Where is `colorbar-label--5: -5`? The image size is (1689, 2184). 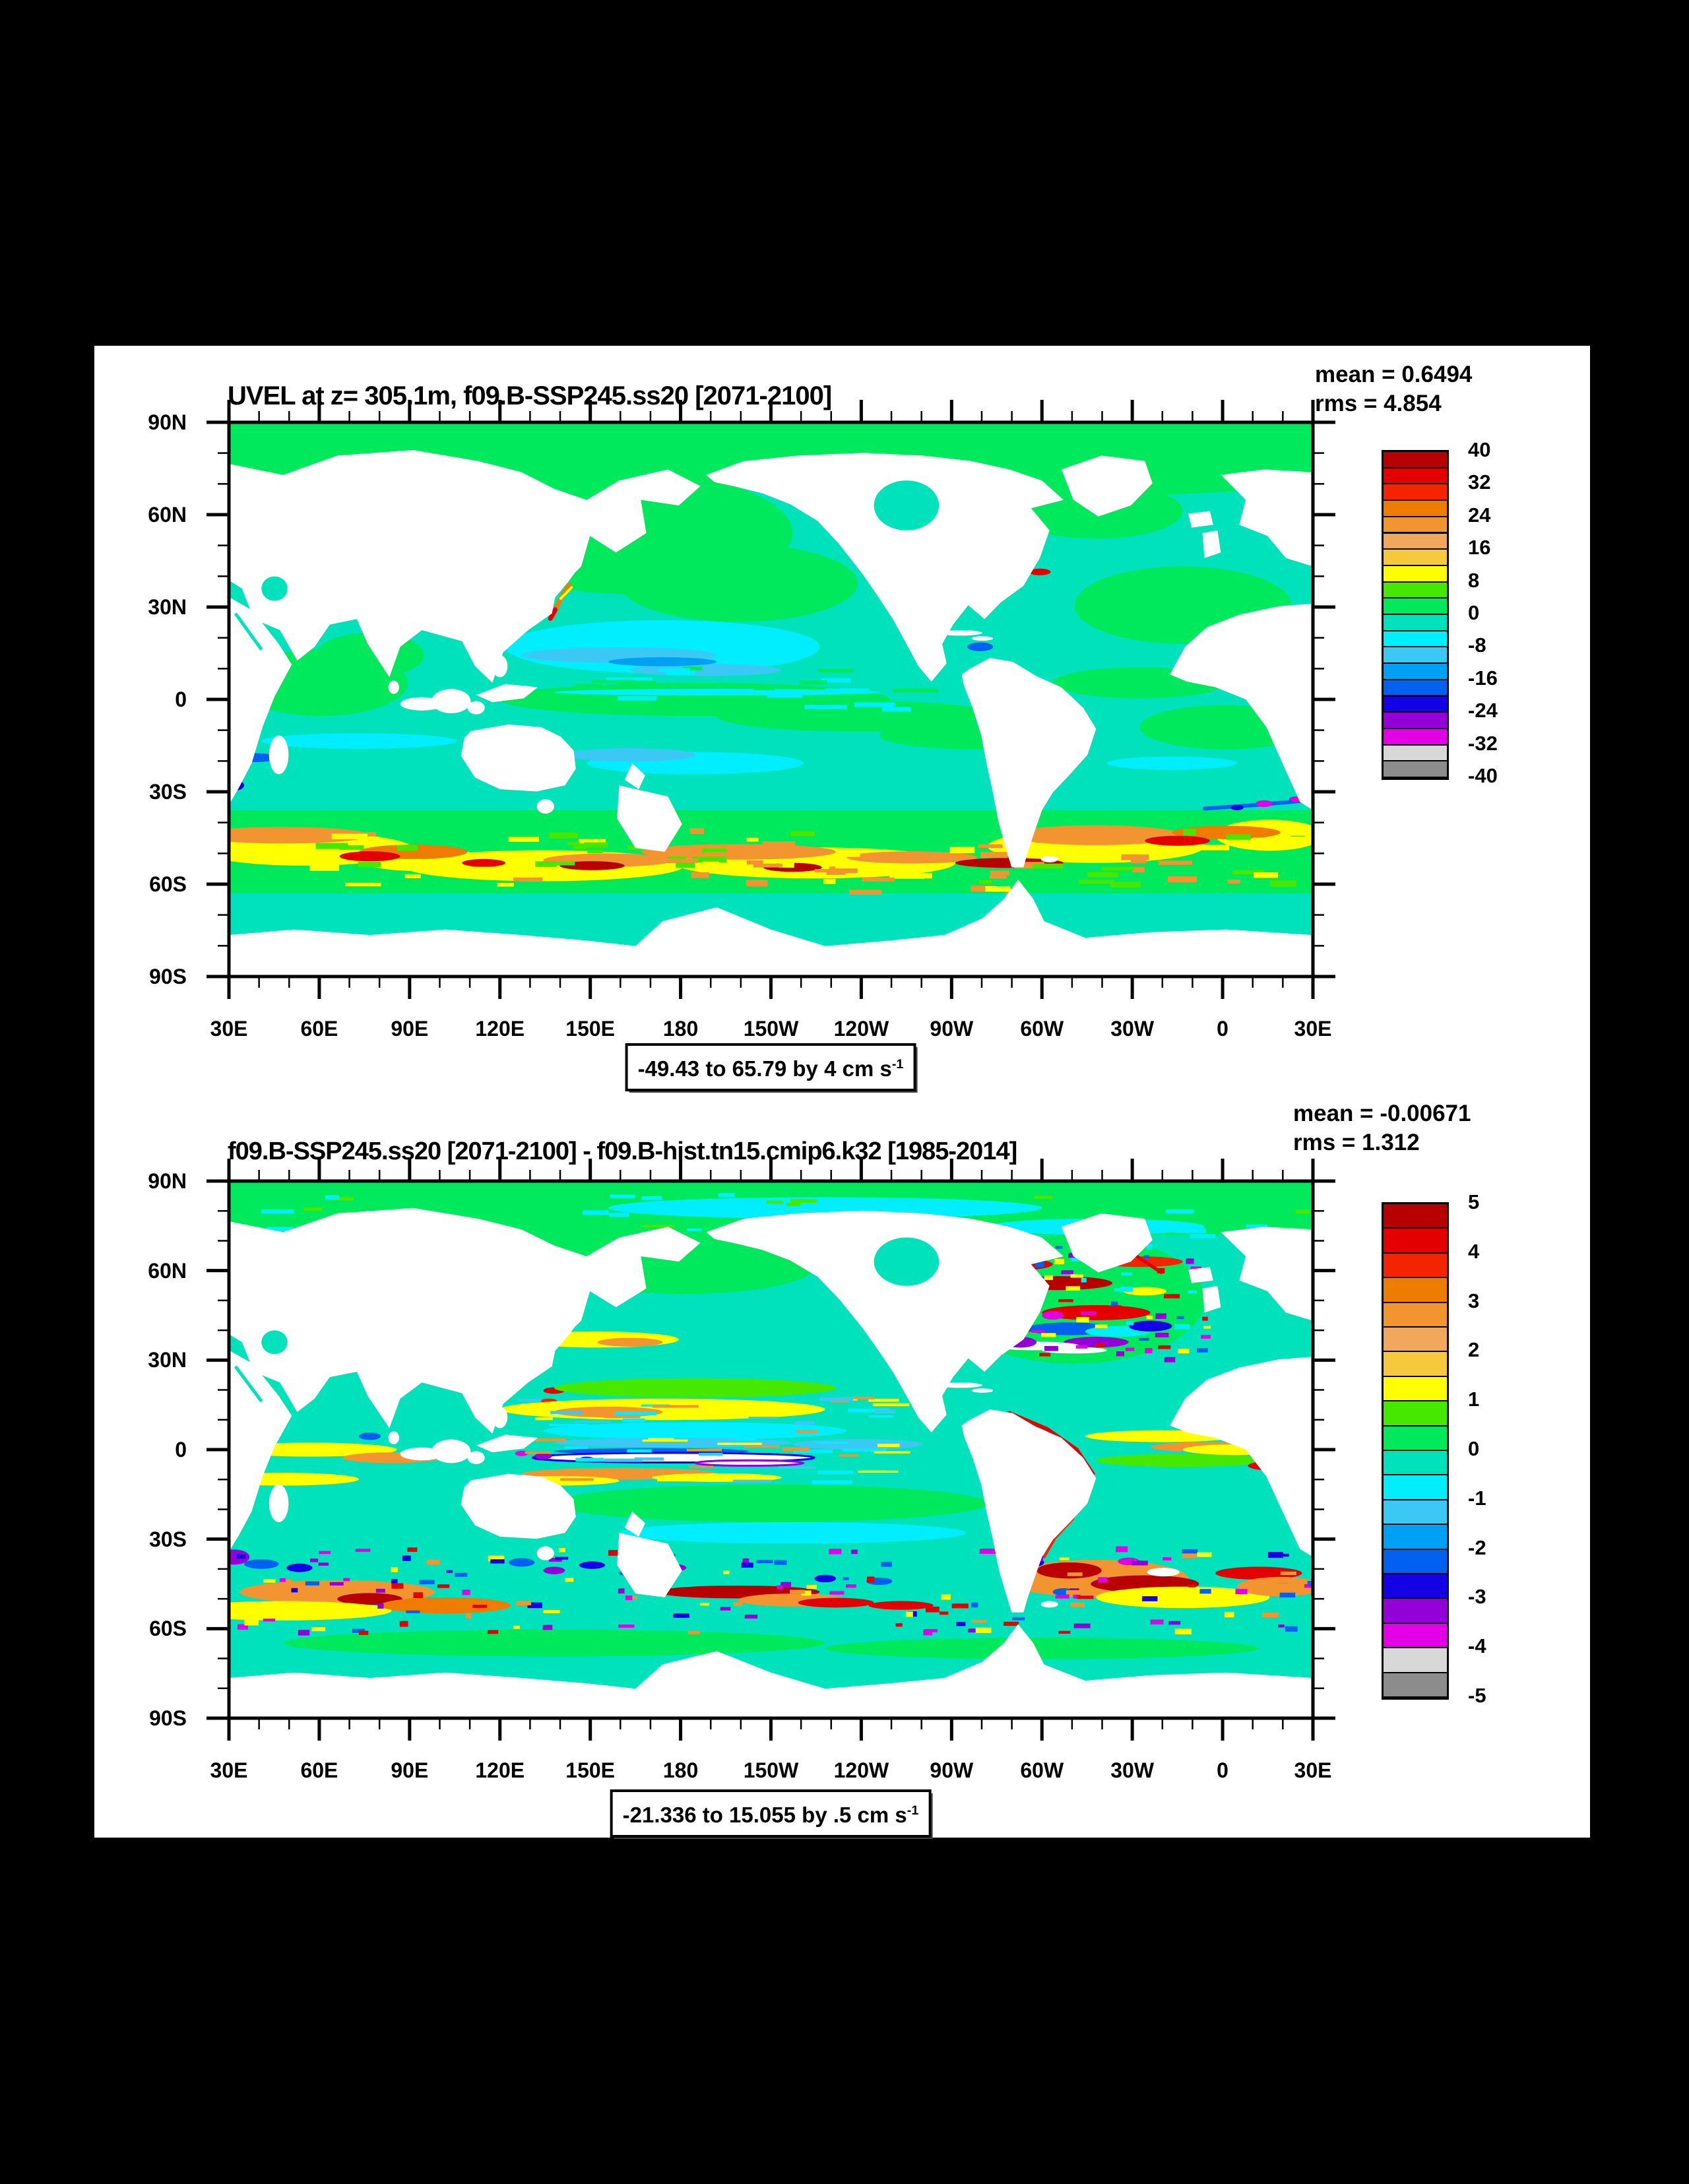 colorbar-label--5: -5 is located at coordinates (1477, 1695).